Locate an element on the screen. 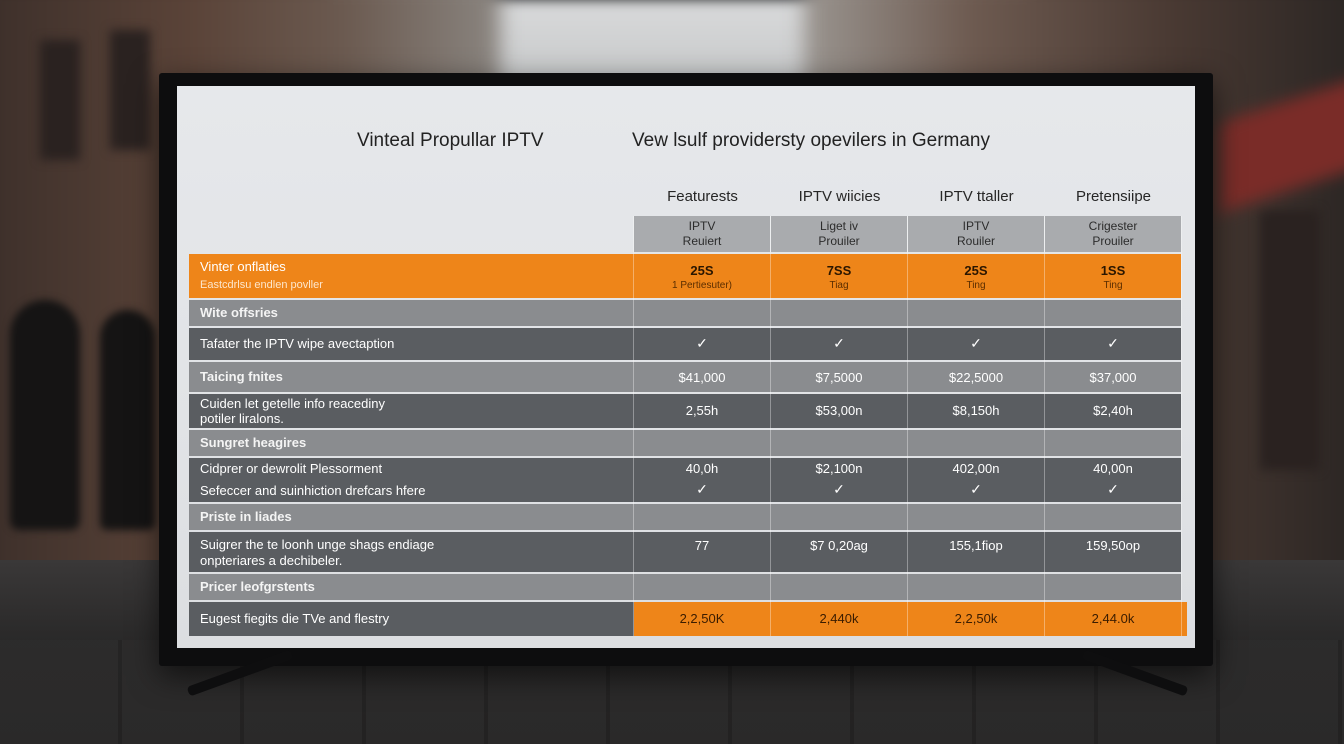 The width and height of the screenshot is (1344, 744). row-label-line2: onpteriares a dechibeler. is located at coordinates (271, 560).